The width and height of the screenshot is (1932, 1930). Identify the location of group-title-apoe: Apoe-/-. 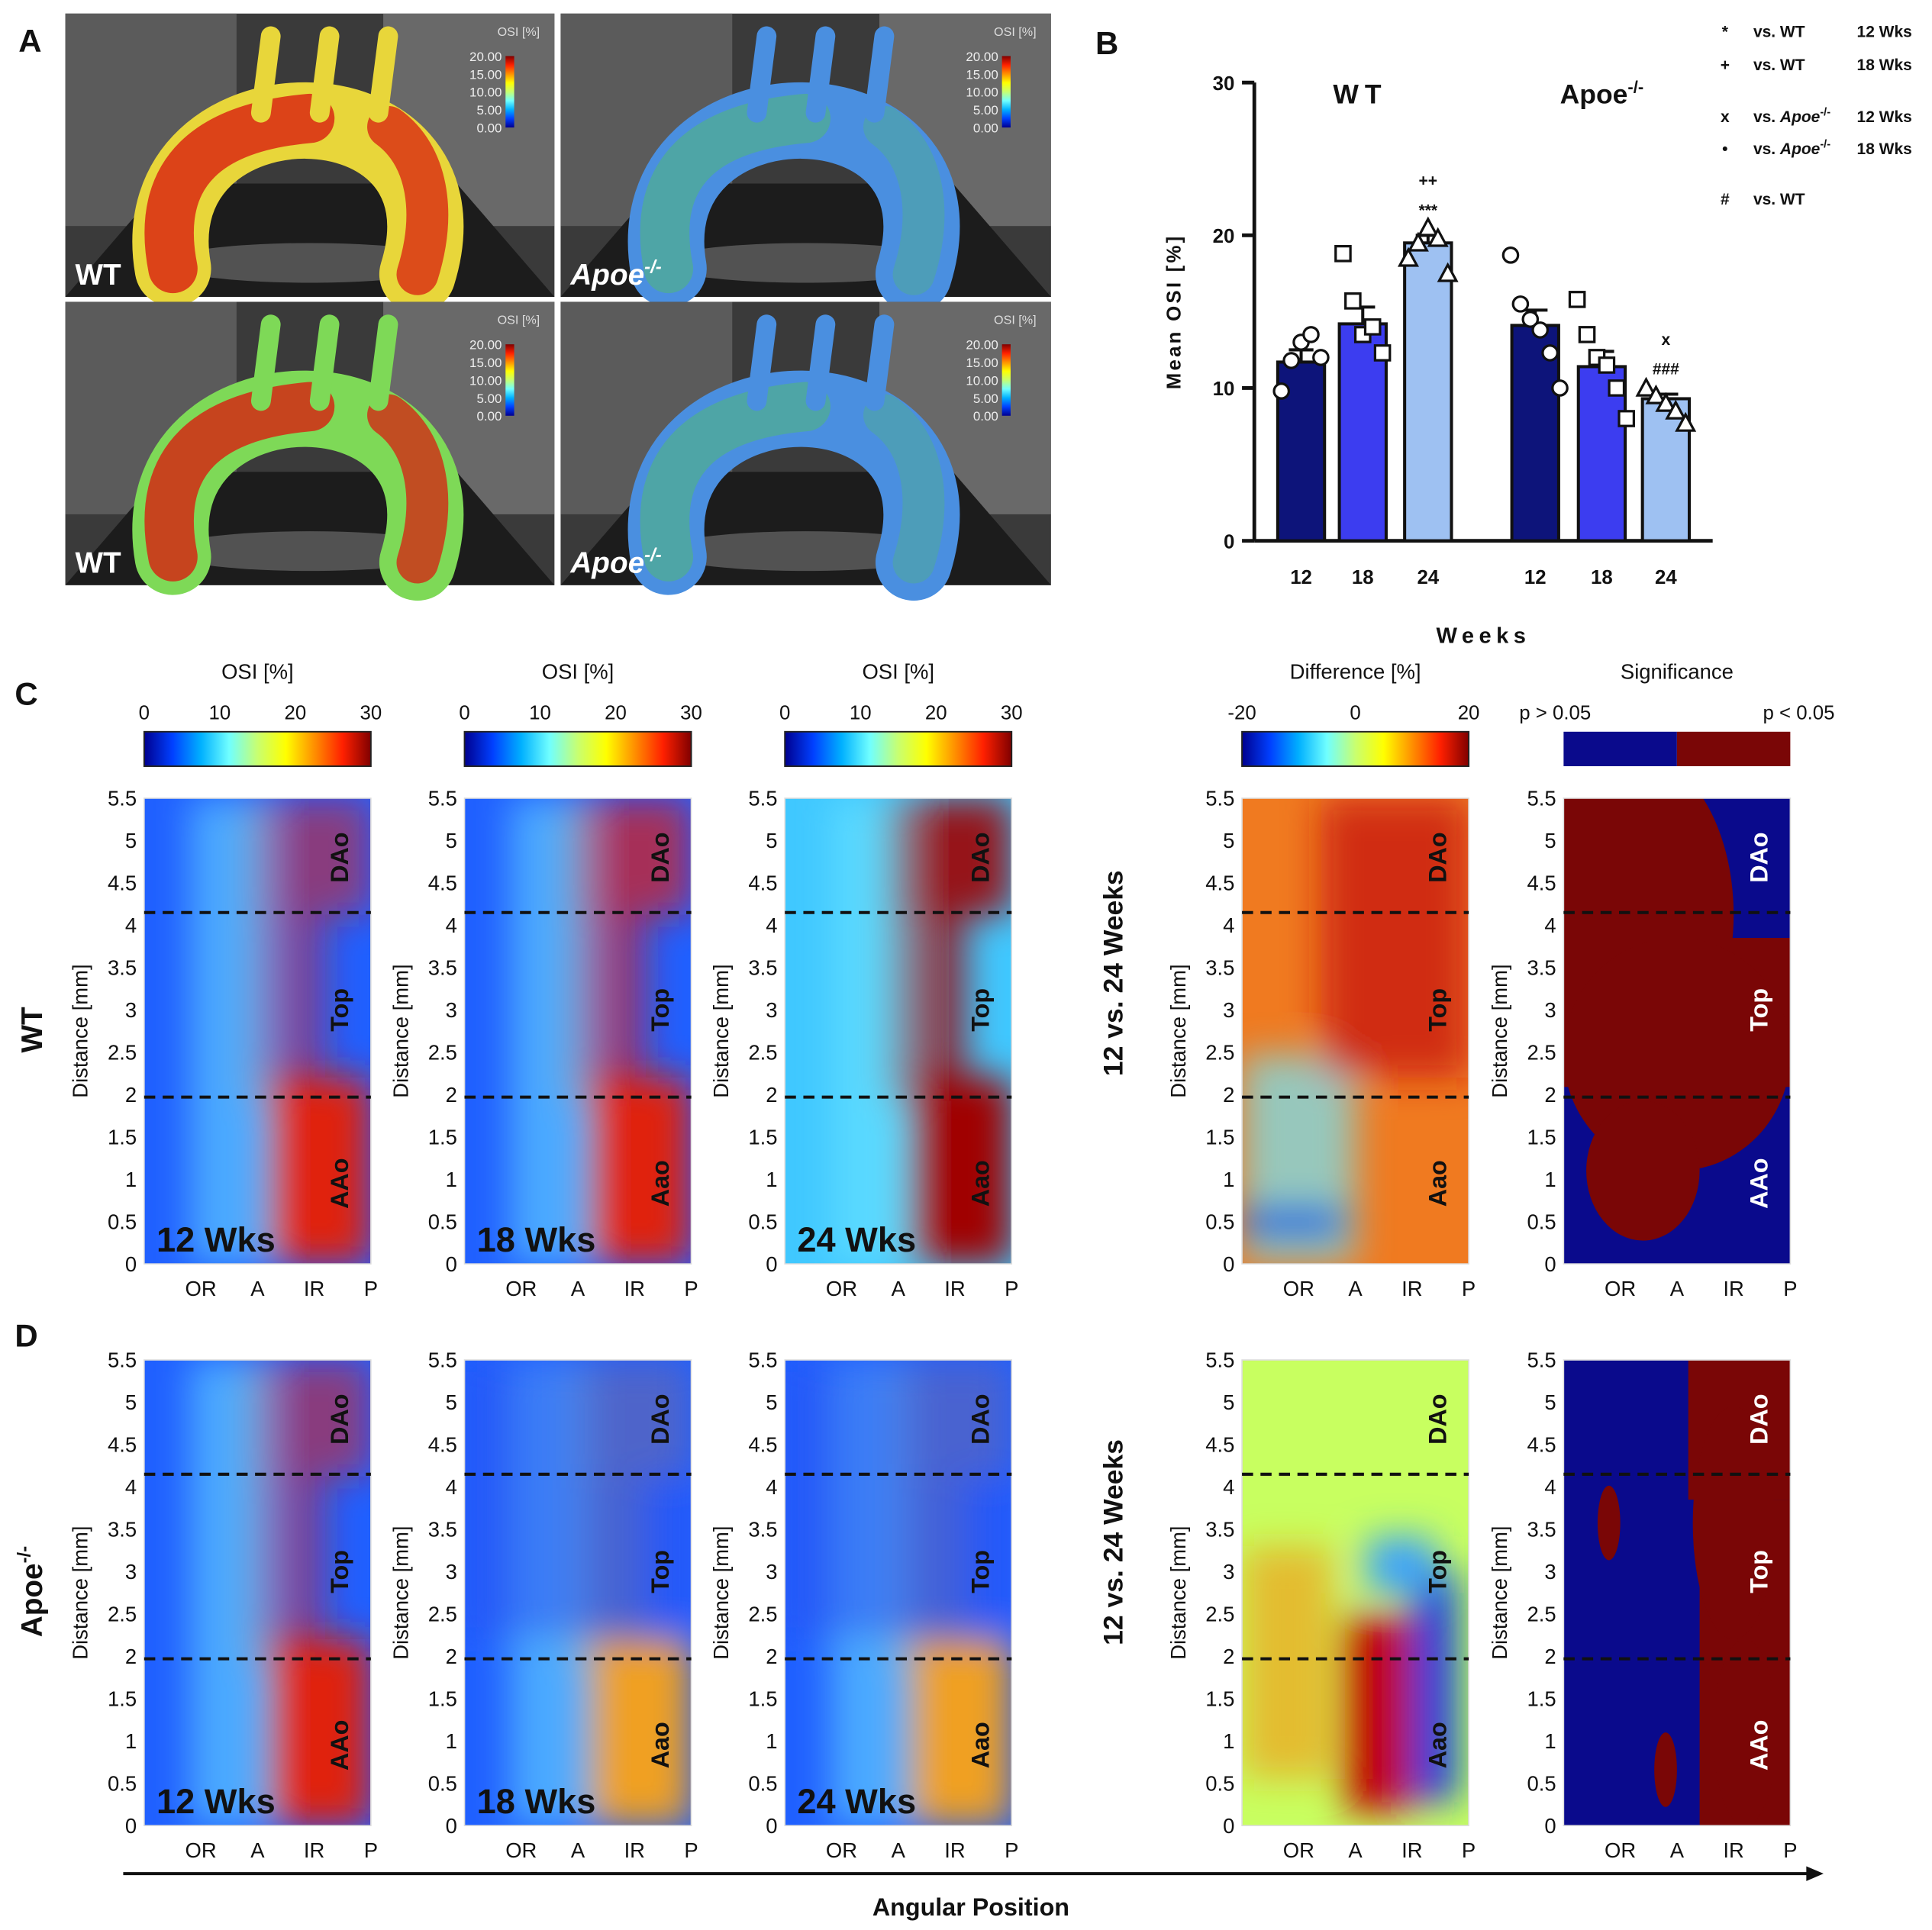
(1602, 93).